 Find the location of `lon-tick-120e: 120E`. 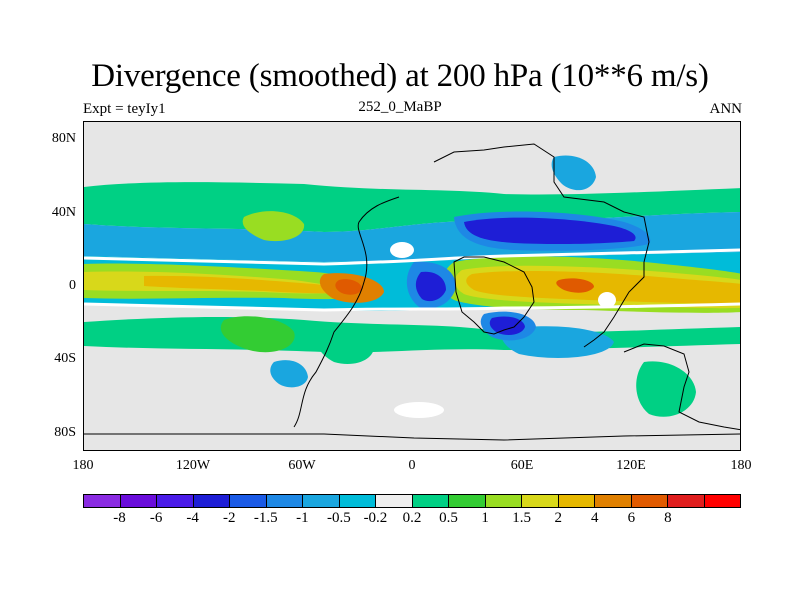

lon-tick-120e: 120E is located at coordinates (631, 465).